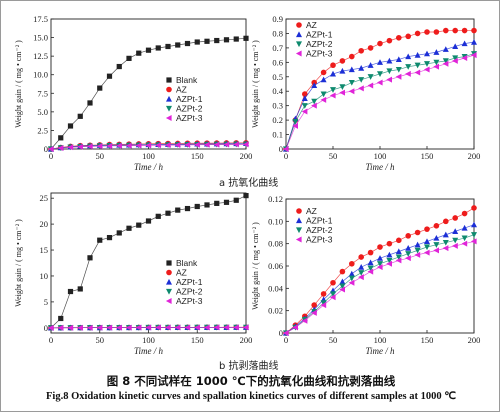 The image size is (500, 413). What do you see at coordinates (314, 221) in the screenshot?
I see `legend-item-azpt-1: AZPt-1` at bounding box center [314, 221].